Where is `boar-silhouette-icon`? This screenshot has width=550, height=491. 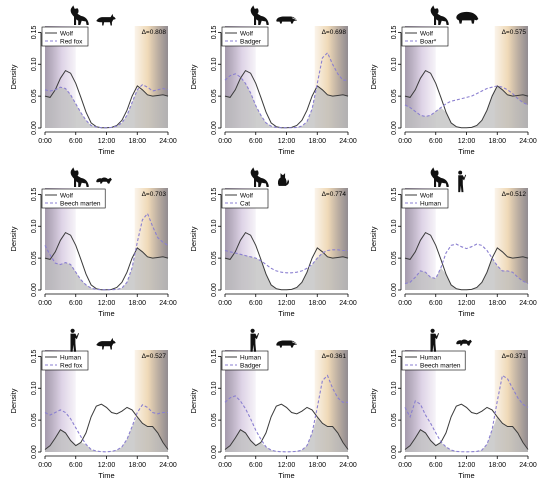 boar-silhouette-icon is located at coordinates (467, 17).